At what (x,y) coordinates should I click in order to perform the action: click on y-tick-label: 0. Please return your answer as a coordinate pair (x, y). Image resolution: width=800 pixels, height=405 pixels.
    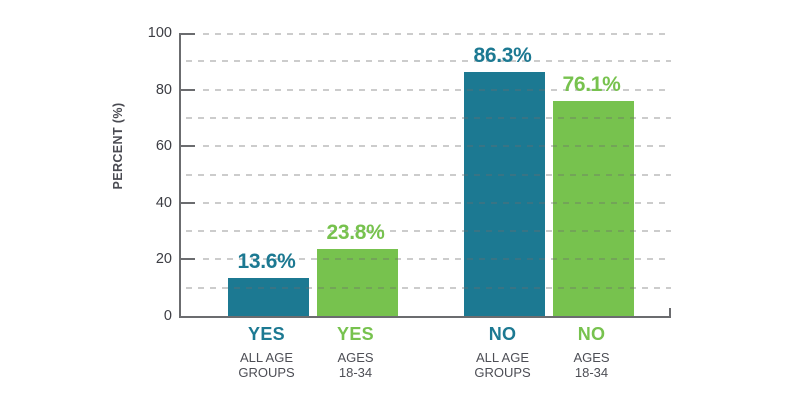
    Looking at the image, I should click on (167, 316).